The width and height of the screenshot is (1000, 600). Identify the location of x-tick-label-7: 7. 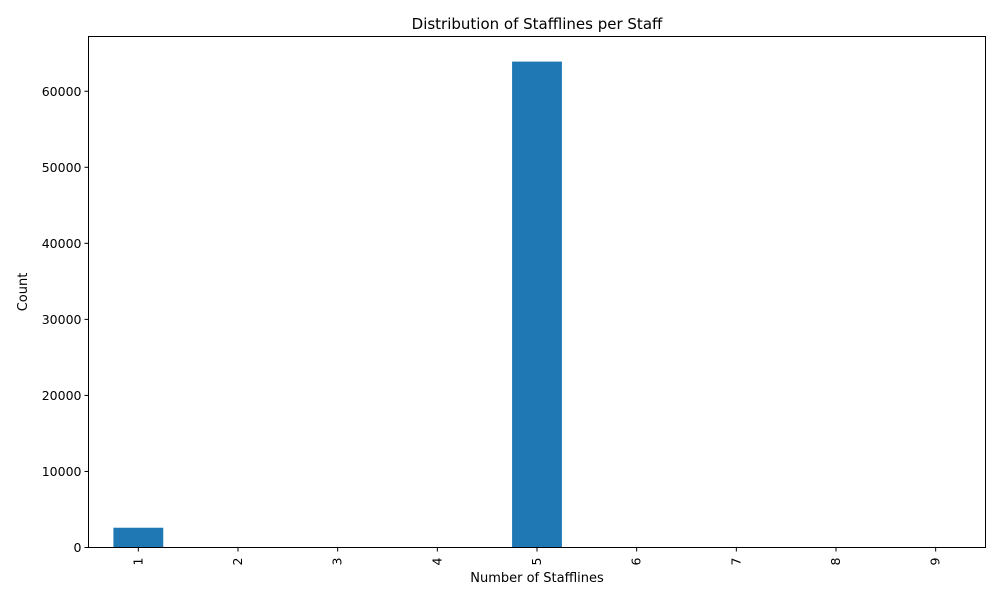
(735, 562).